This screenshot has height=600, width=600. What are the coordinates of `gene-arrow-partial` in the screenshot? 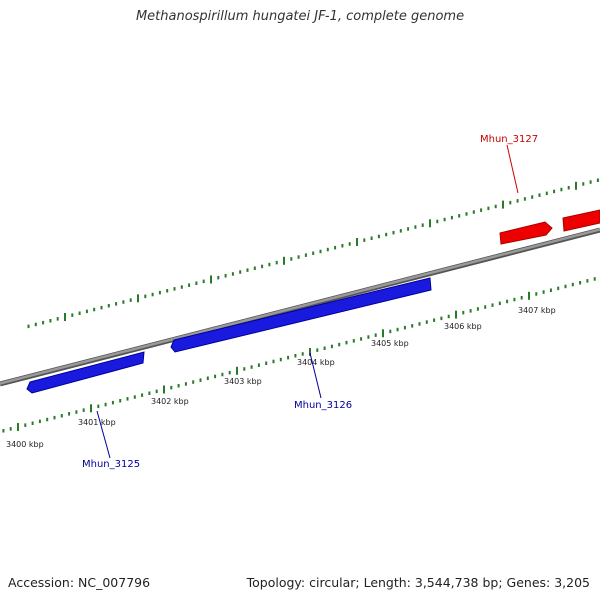 It's located at (581, 220).